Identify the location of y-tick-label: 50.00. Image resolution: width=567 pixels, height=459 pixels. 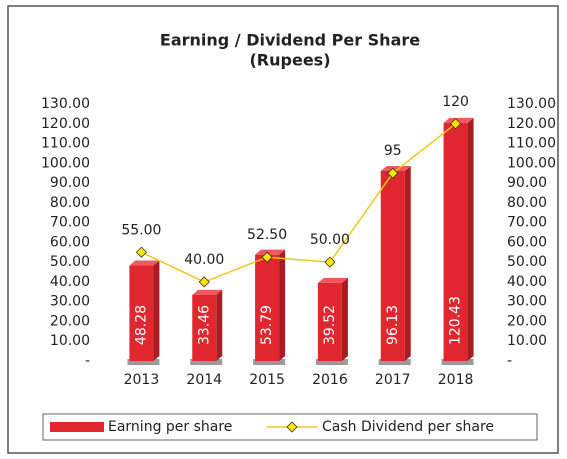
(70, 262).